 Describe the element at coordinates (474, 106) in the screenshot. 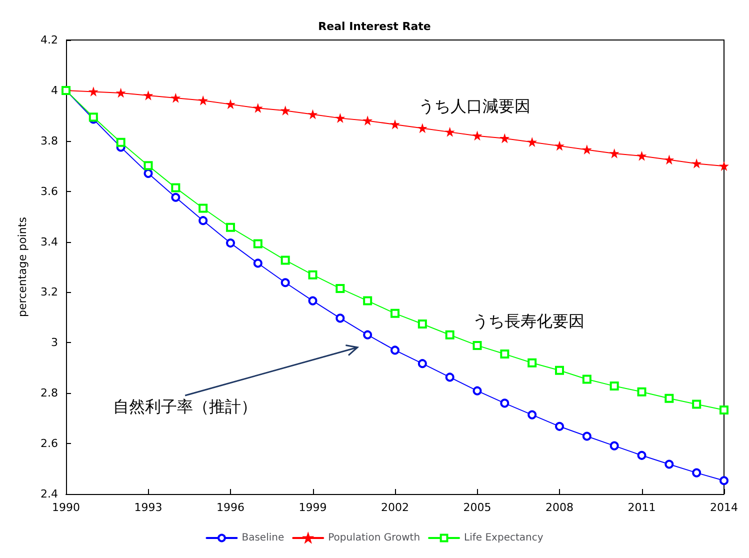

I see `annotation: うち人口減要因` at that location.